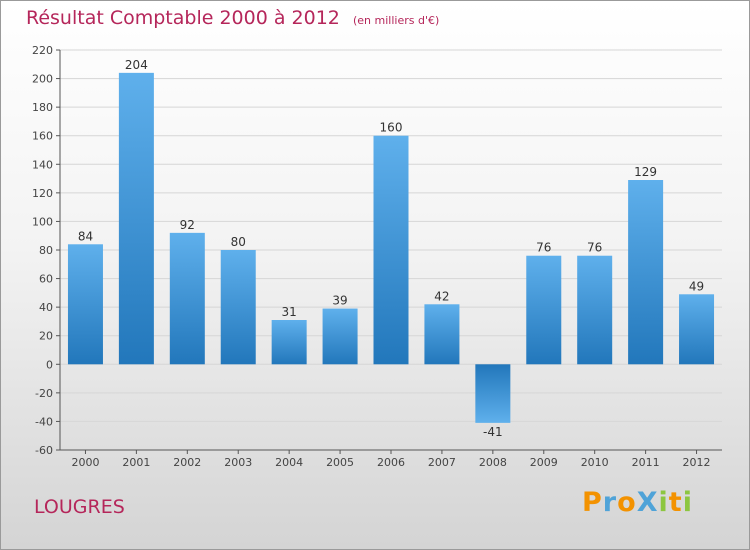  I want to click on x-tick-label: 2006, so click(391, 462).